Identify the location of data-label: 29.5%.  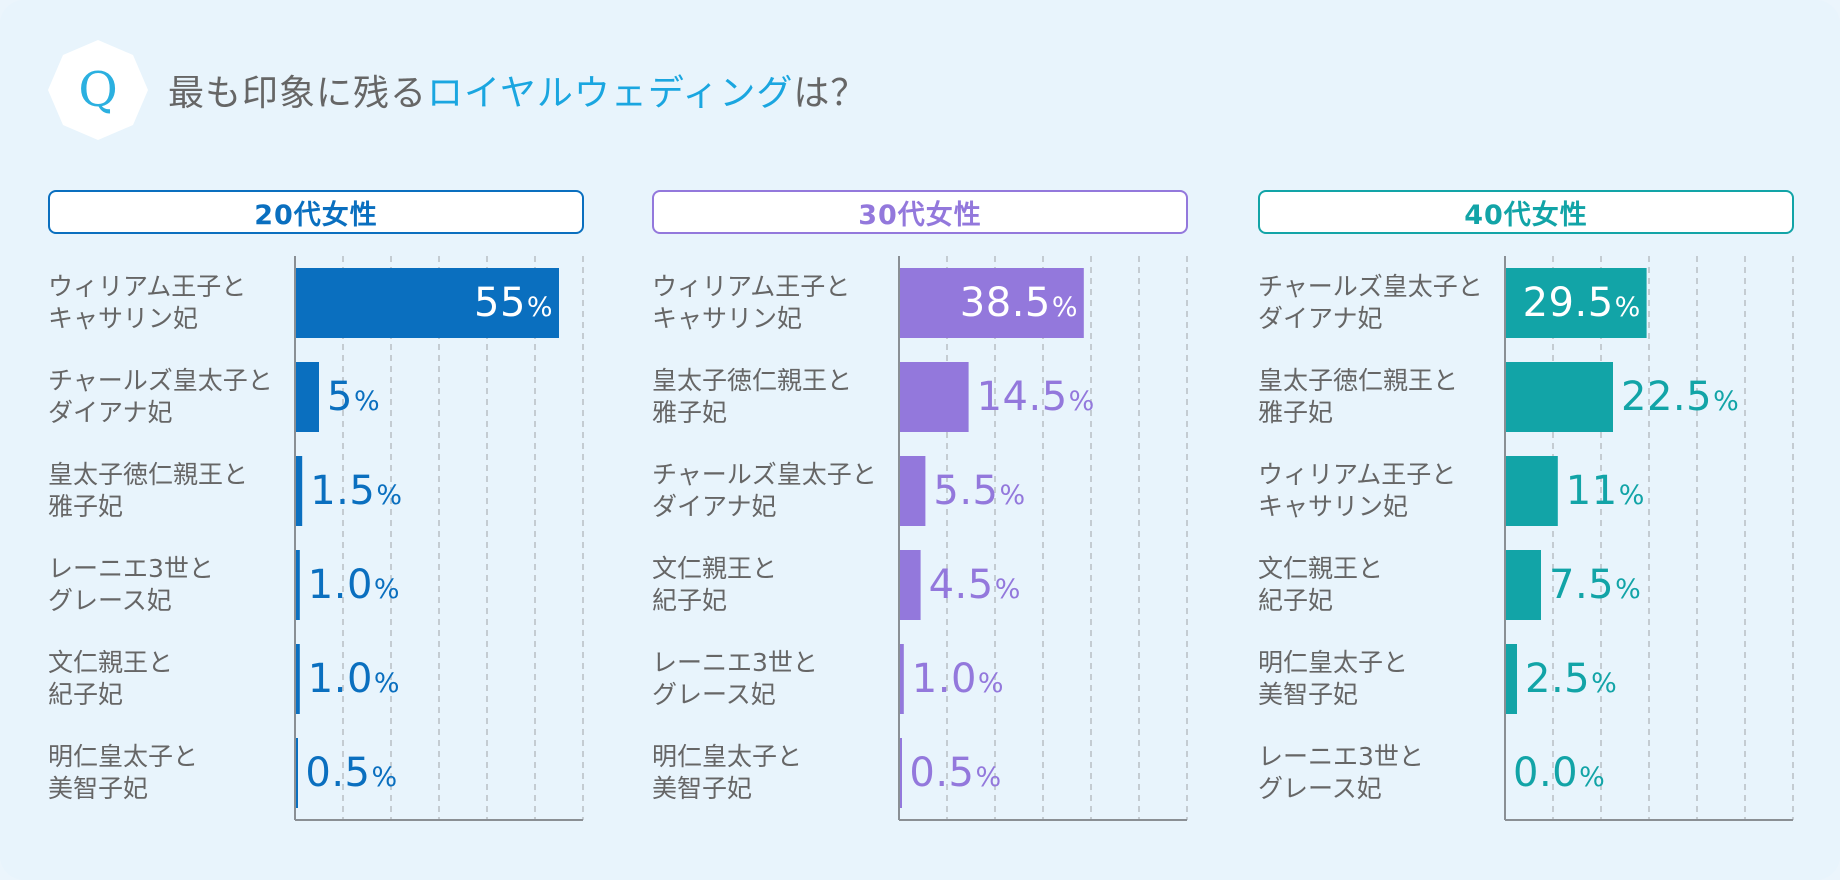
(1582, 303).